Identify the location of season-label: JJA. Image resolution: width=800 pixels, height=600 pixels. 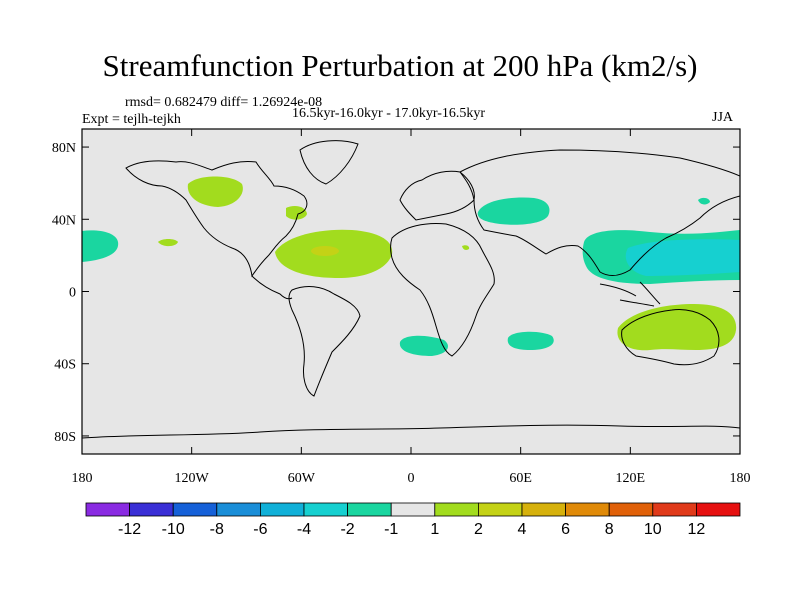
(723, 117).